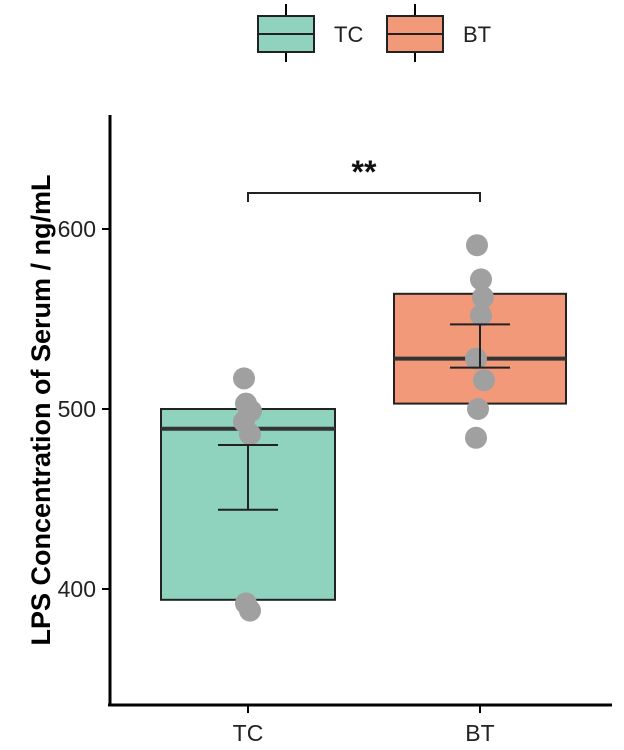  What do you see at coordinates (364, 725) in the screenshot?
I see `x-axis-ticks: TC BT` at bounding box center [364, 725].